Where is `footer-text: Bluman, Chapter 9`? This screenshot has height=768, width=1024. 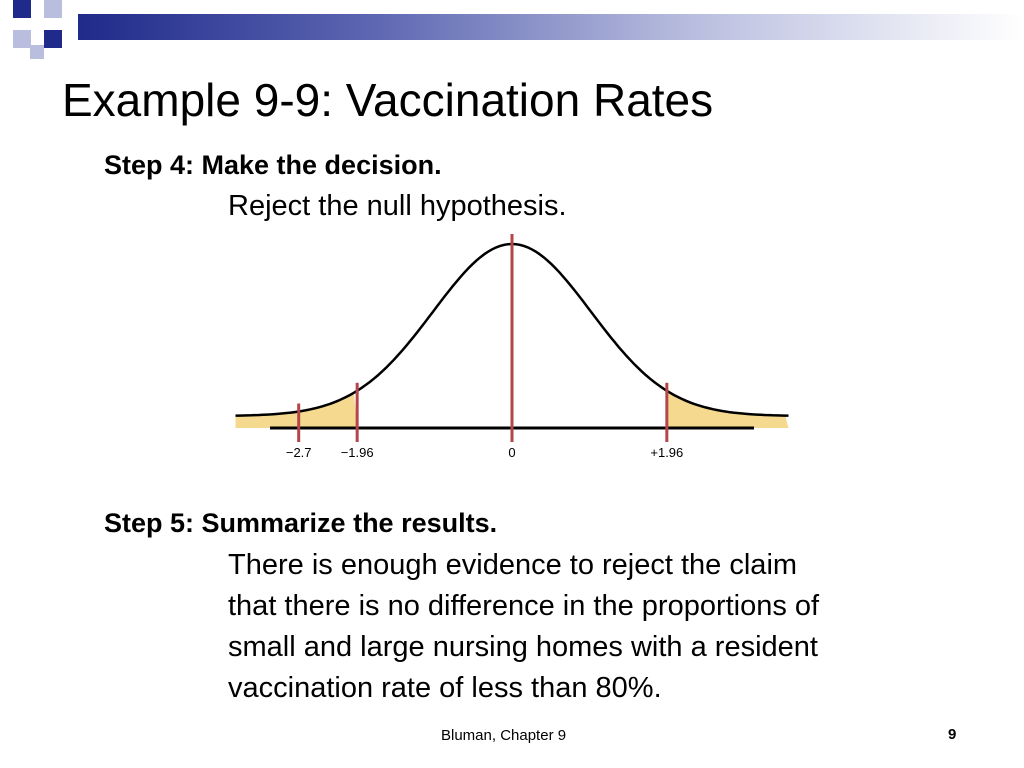
footer-text: Bluman, Chapter 9 is located at coordinates (504, 735).